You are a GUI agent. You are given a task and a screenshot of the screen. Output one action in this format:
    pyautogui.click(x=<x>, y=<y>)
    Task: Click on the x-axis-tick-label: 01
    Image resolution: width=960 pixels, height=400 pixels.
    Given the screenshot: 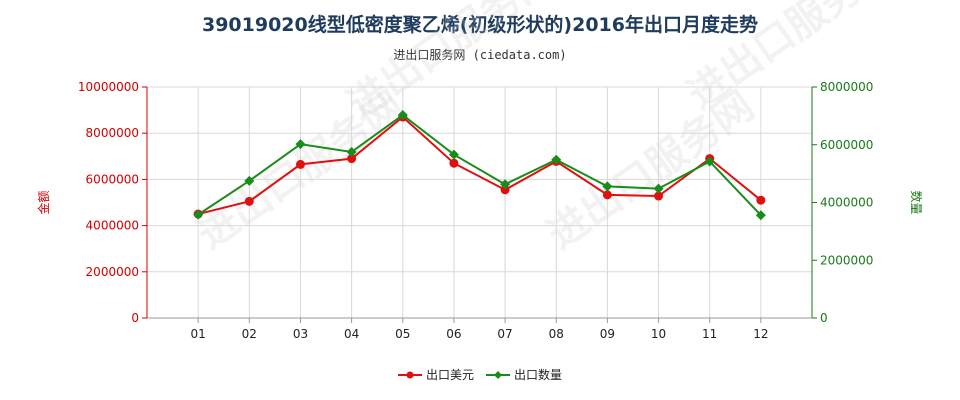 What is the action you would take?
    pyautogui.click(x=198, y=334)
    